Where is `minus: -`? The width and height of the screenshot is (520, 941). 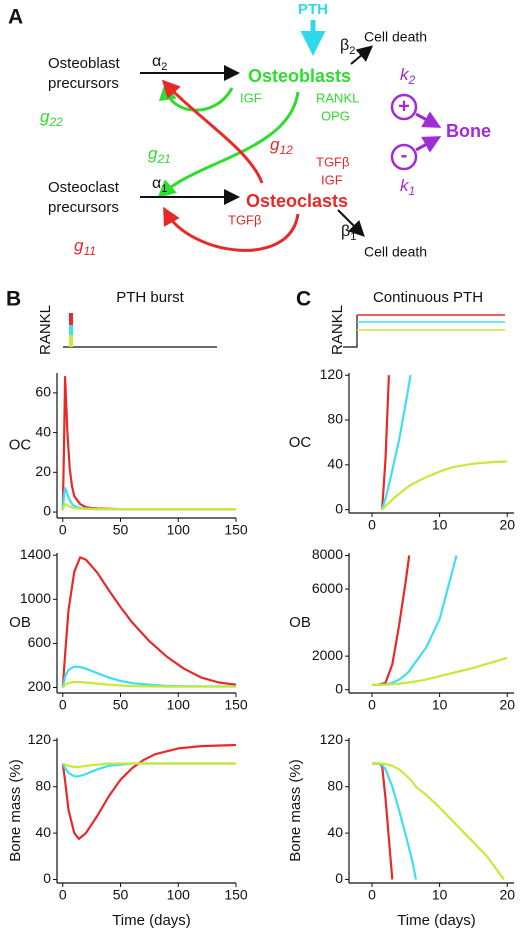
minus: - is located at coordinates (404, 155).